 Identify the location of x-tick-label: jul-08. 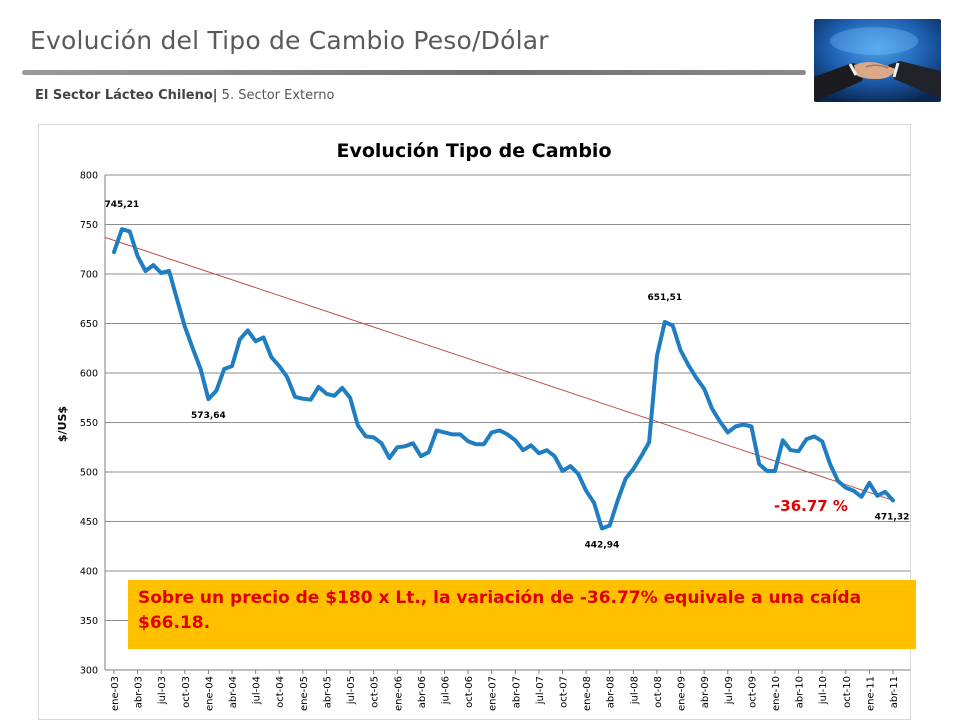
(634, 690).